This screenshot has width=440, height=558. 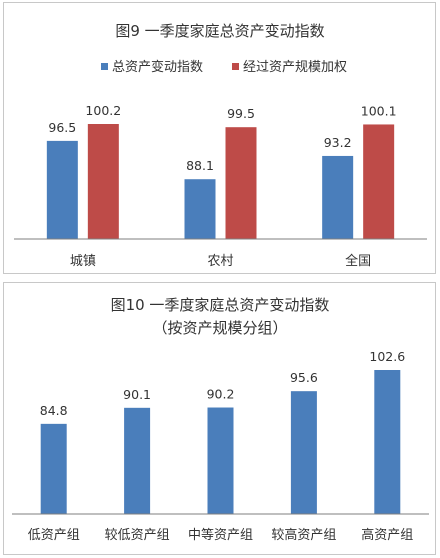 What do you see at coordinates (137, 394) in the screenshot?
I see `data-label: 90.1` at bounding box center [137, 394].